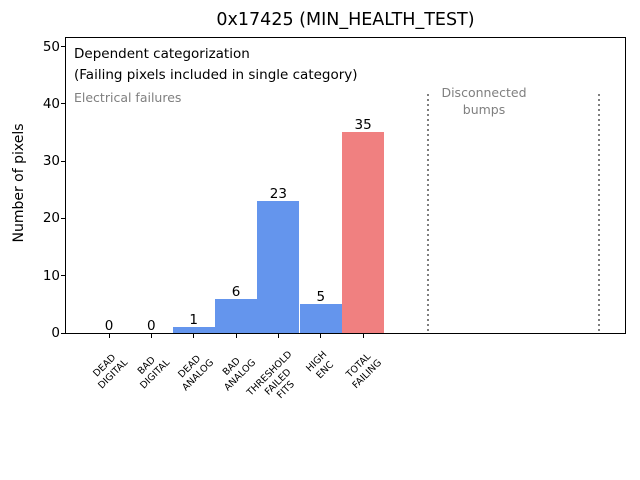 The width and height of the screenshot is (640, 480). I want to click on bar-value-label: 1, so click(193, 320).